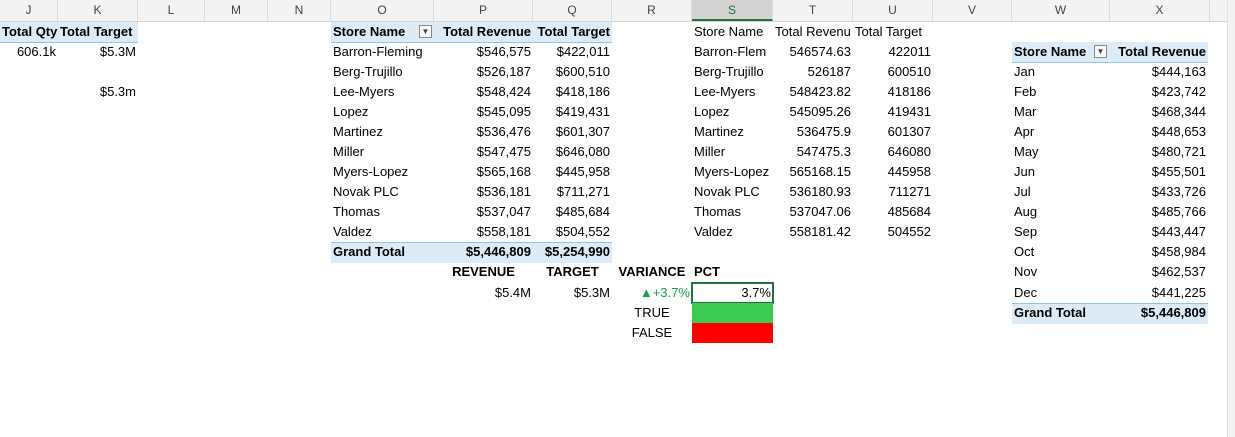 The image size is (1235, 437). I want to click on kpi-variance-value: ▲+3.7%, so click(664, 292).